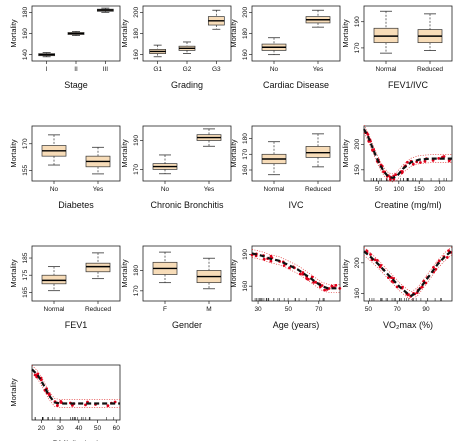 The image size is (474, 441). Describe the element at coordinates (357, 169) in the screenshot. I see `y-tick-label: 150` at that location.